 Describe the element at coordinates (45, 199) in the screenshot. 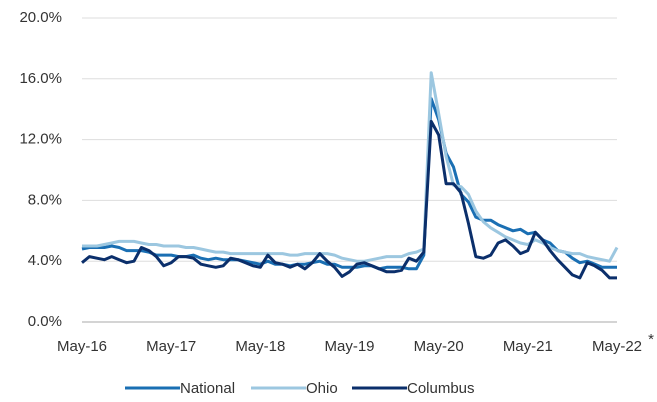

I see `y-tick-label: 8.0%` at that location.